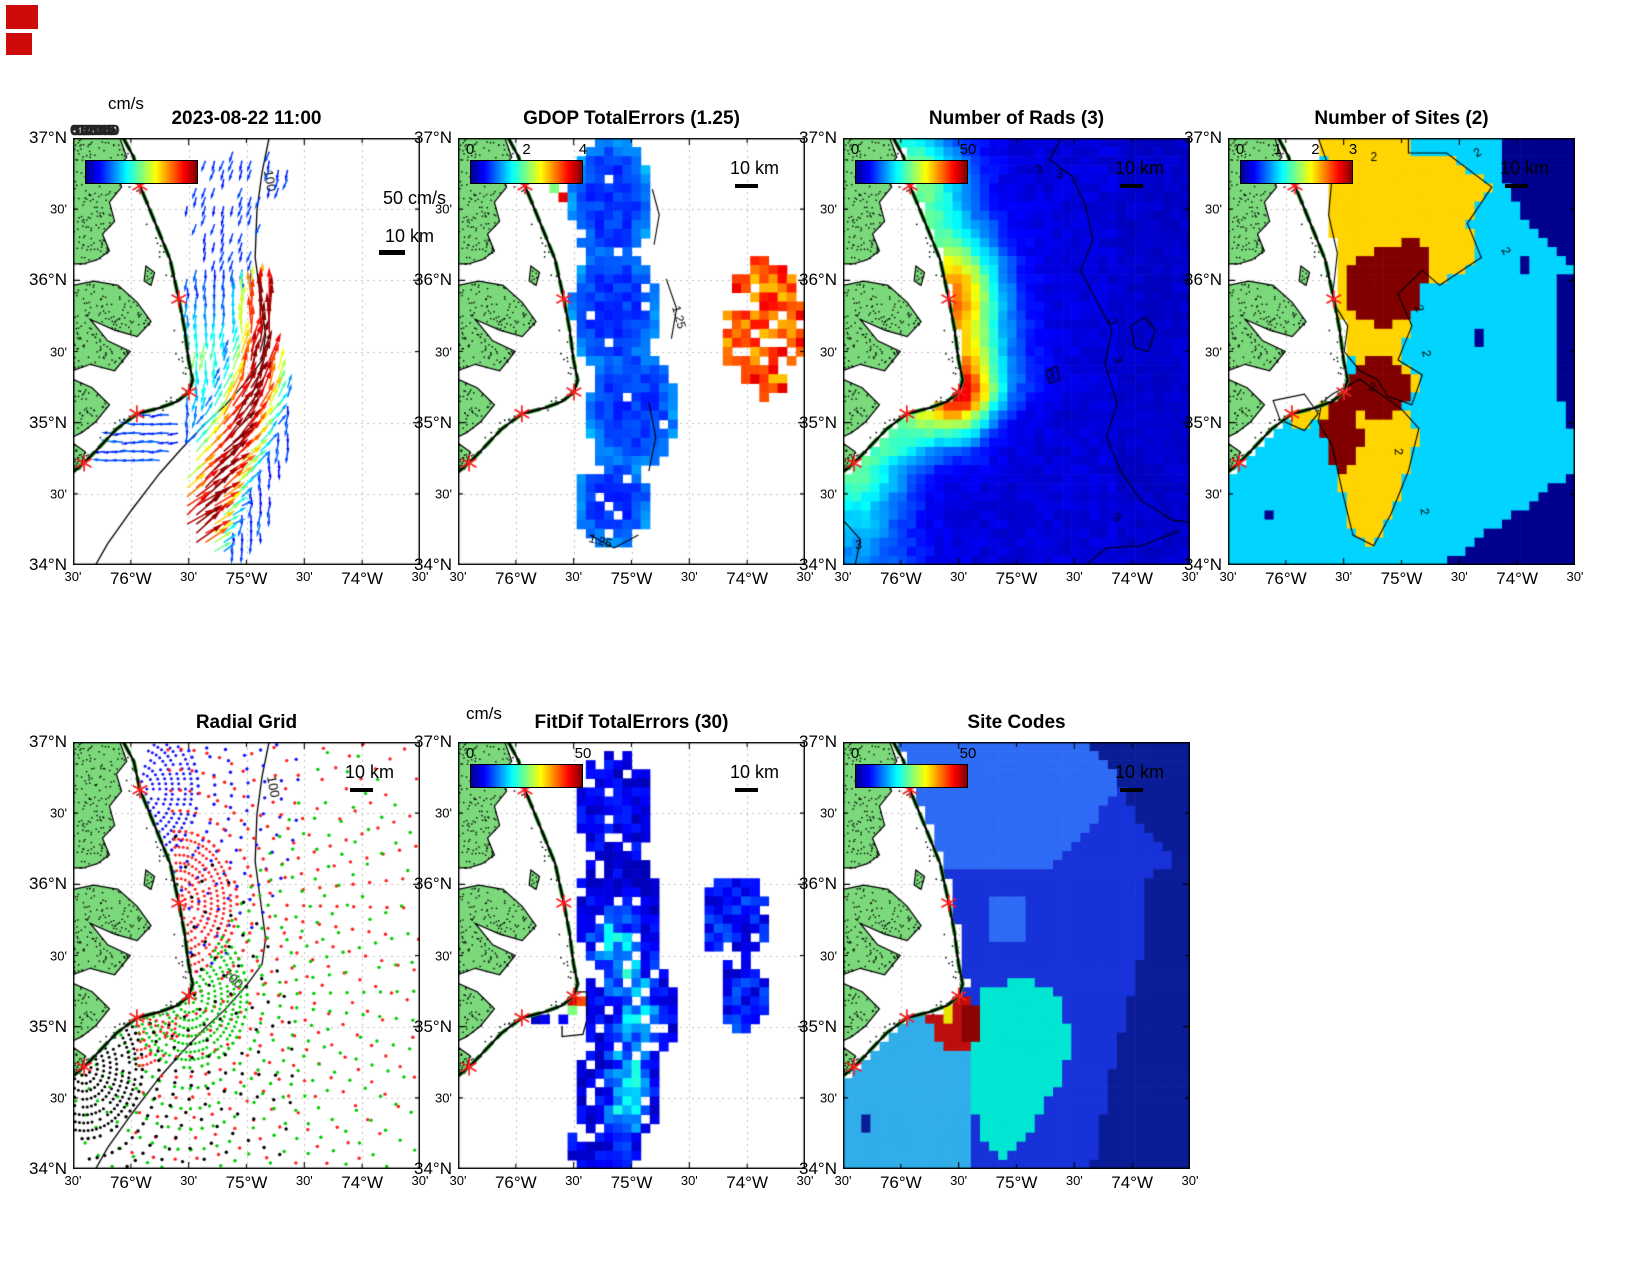 This screenshot has height=1275, width=1650. Describe the element at coordinates (631, 722) in the screenshot. I see `panel-title: FitDif TotalErrors (30)` at that location.